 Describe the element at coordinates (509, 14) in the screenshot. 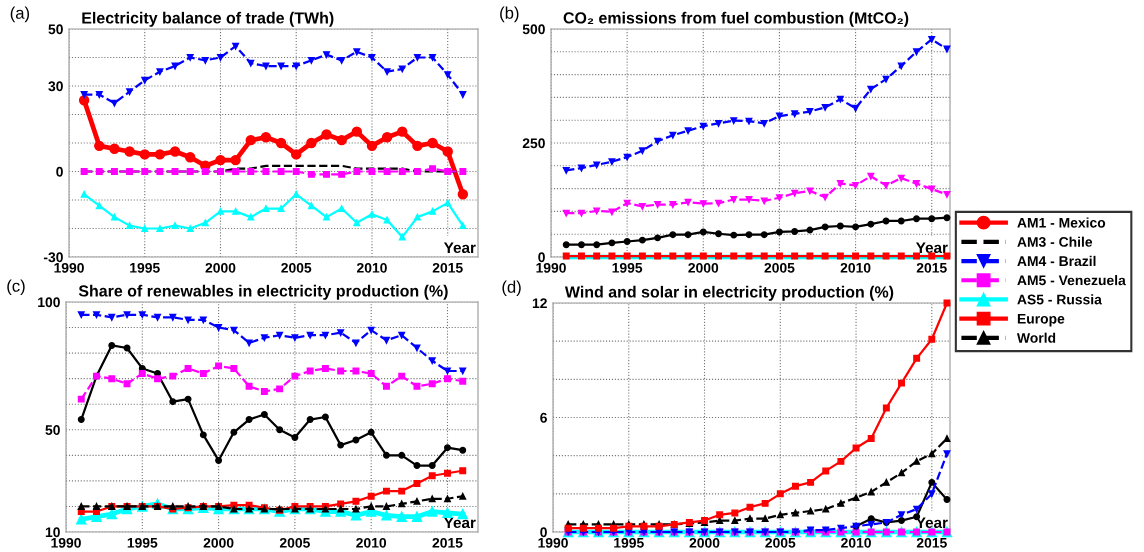

I see `text: (b)` at that location.